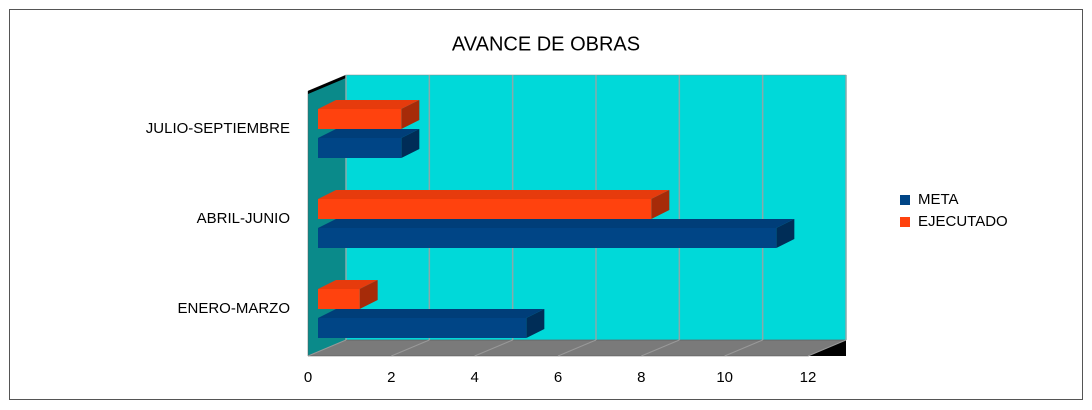  I want to click on x-tick-label: 6, so click(558, 377).